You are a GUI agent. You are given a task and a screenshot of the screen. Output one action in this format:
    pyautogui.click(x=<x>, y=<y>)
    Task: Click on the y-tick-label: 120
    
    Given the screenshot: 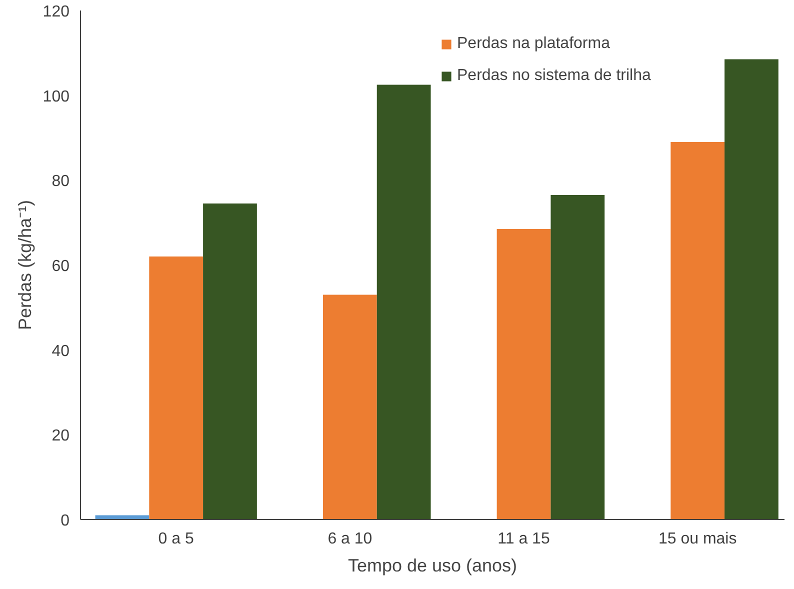 What is the action you would take?
    pyautogui.click(x=56, y=12)
    